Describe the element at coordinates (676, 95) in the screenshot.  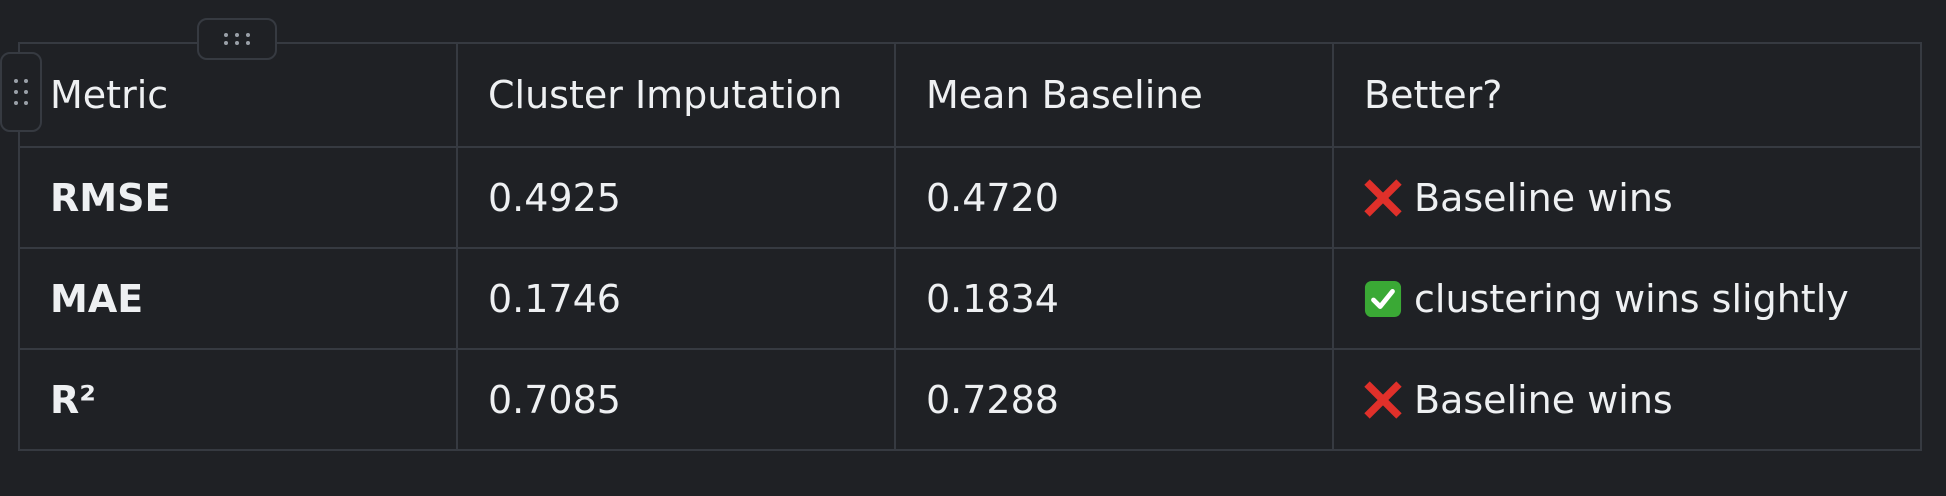
I see `header-cluster-imputation: Cluster Imputation` at that location.